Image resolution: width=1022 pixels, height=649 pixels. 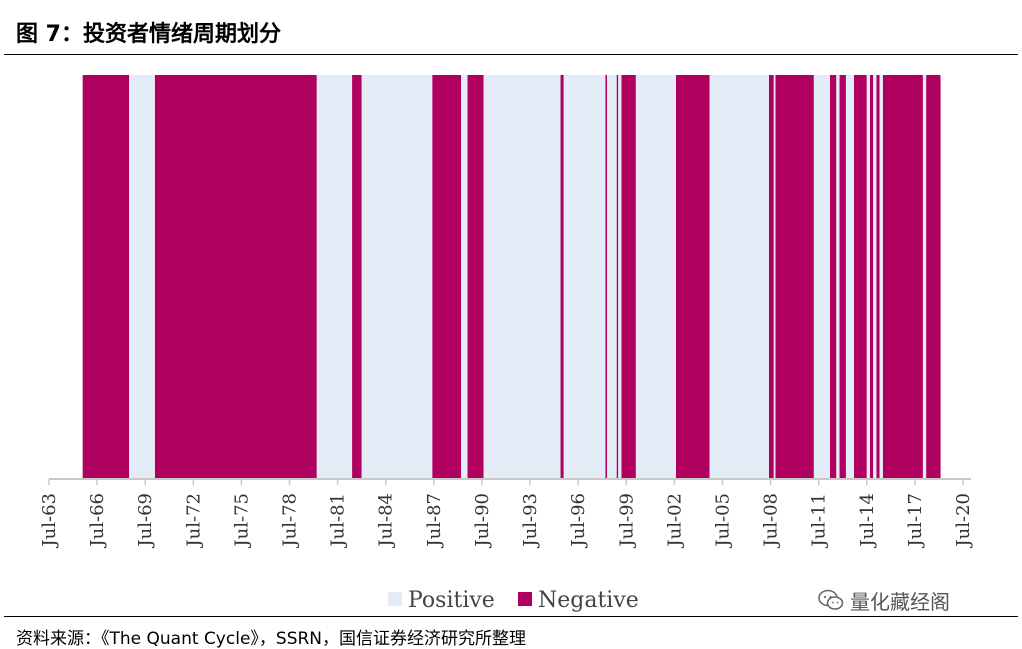 I want to click on x-tick-label: Jul-81, so click(x=338, y=521).